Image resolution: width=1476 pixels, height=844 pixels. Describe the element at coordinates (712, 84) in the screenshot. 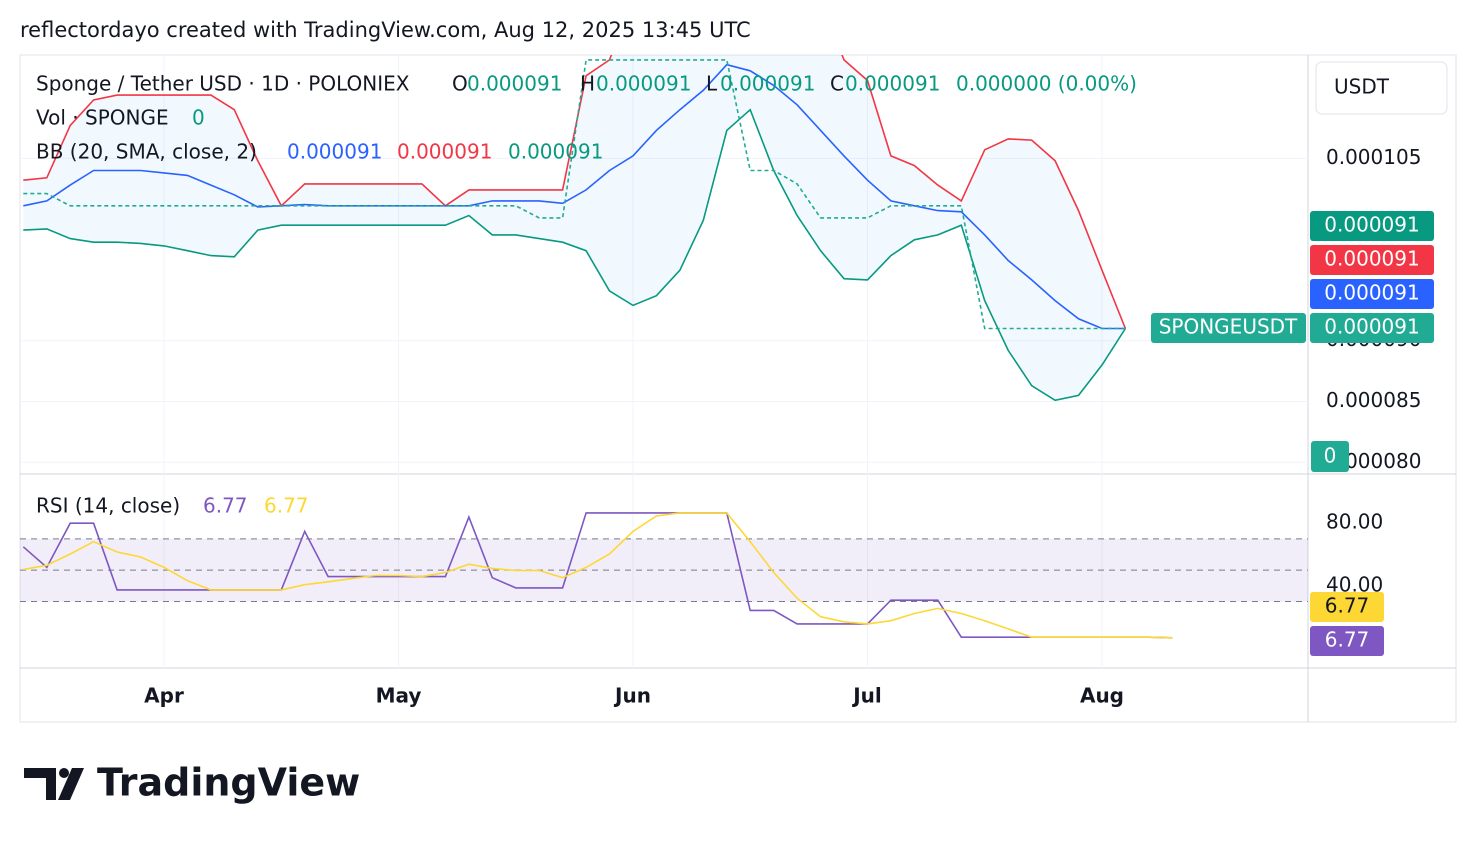

I see `ohlc-label: L` at that location.